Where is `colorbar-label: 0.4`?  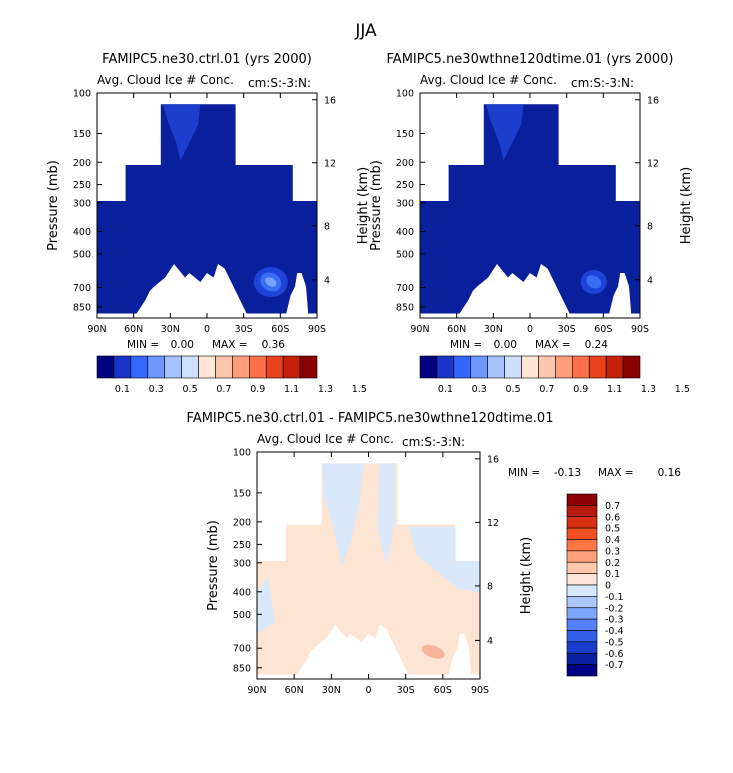 colorbar-label: 0.4 is located at coordinates (612, 540).